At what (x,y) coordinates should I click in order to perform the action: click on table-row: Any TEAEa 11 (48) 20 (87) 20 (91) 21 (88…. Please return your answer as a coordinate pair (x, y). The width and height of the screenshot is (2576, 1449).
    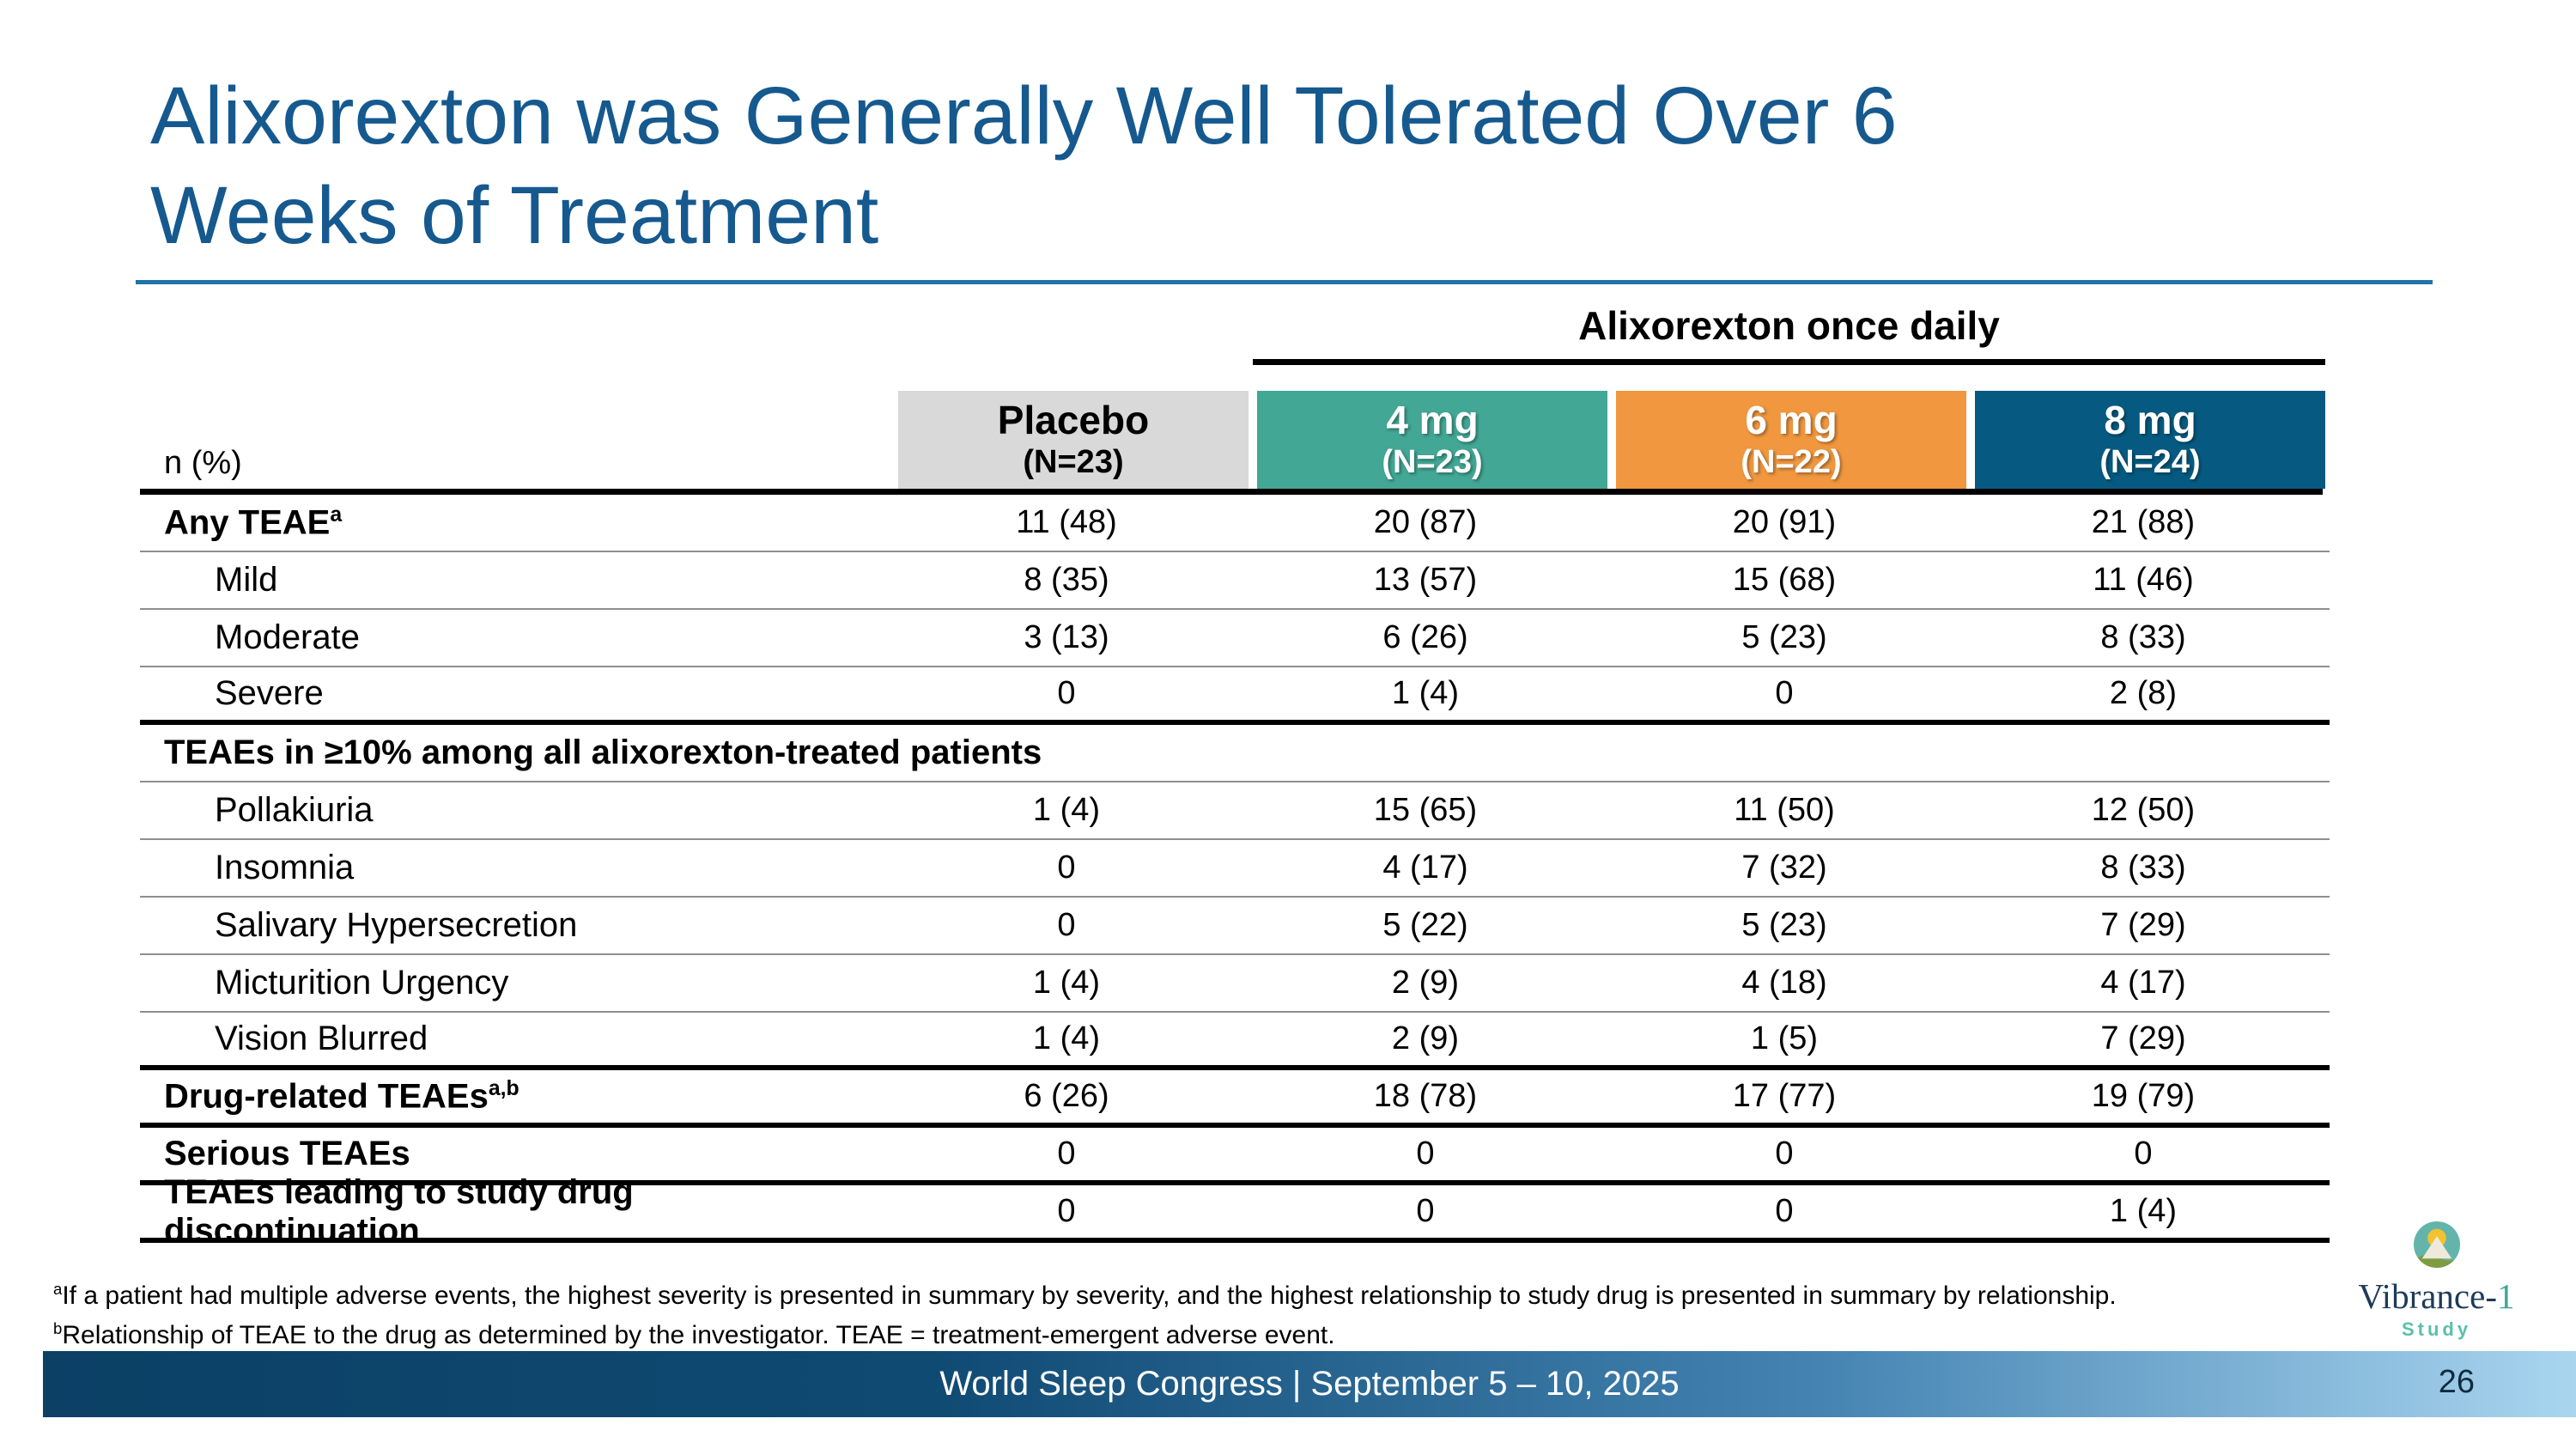
    Looking at the image, I should click on (1235, 523).